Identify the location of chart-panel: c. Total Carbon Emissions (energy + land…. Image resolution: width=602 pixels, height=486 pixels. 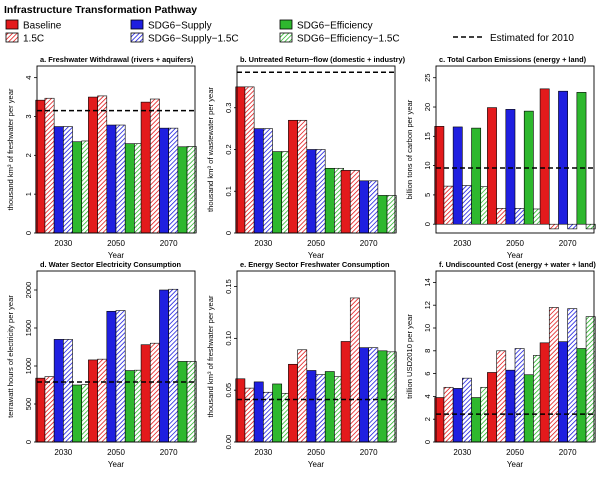
(500, 157).